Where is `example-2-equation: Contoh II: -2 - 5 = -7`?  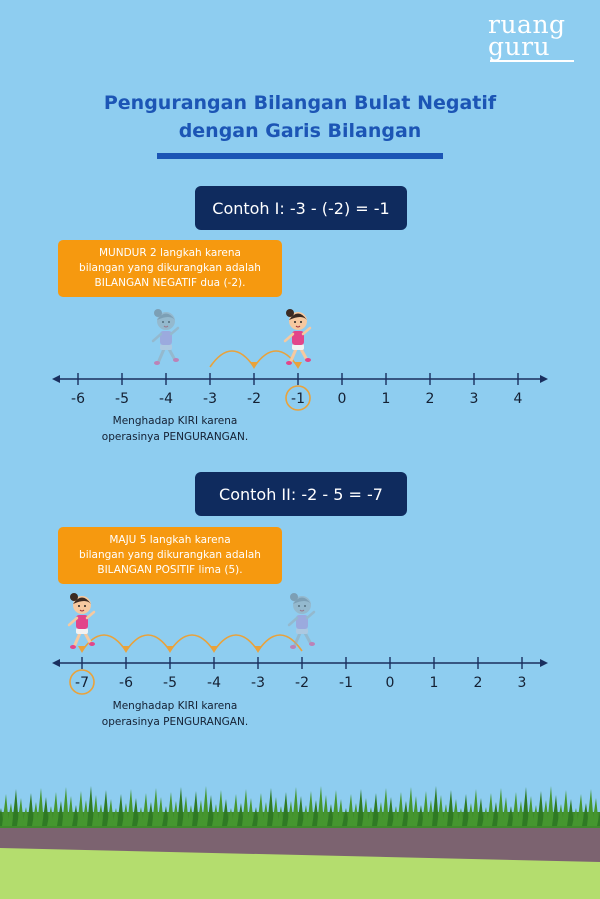
example-2-equation: Contoh II: -2 - 5 = -7 is located at coordinates (301, 494).